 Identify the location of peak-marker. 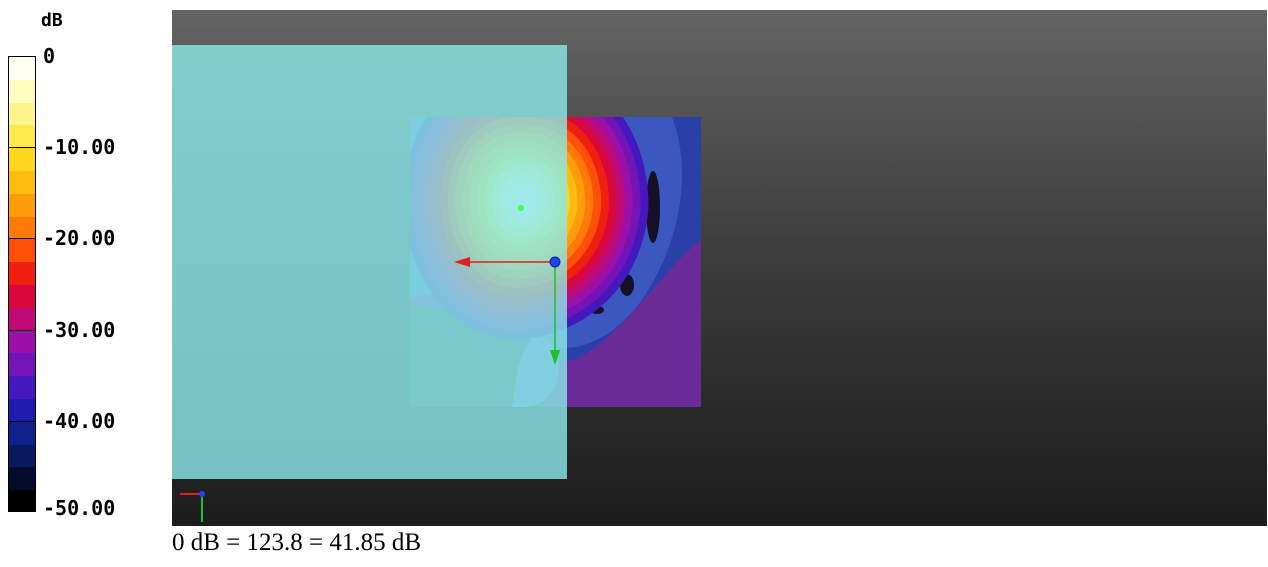
(521, 208).